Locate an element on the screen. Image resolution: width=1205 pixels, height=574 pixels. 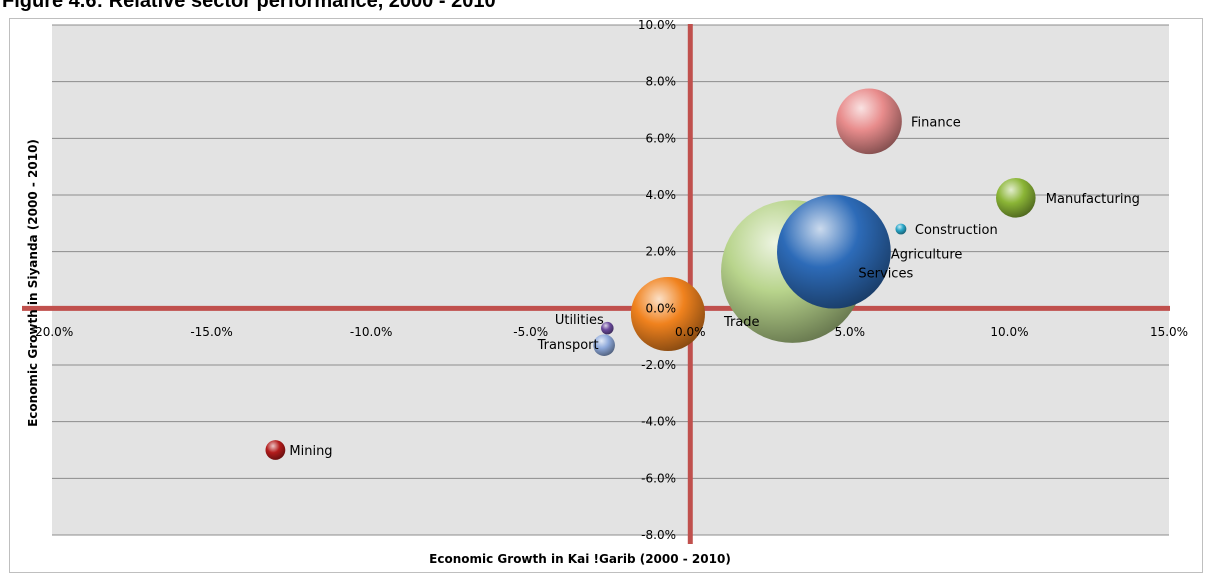
y-tick-label: -6.0% is located at coordinates (658, 478).